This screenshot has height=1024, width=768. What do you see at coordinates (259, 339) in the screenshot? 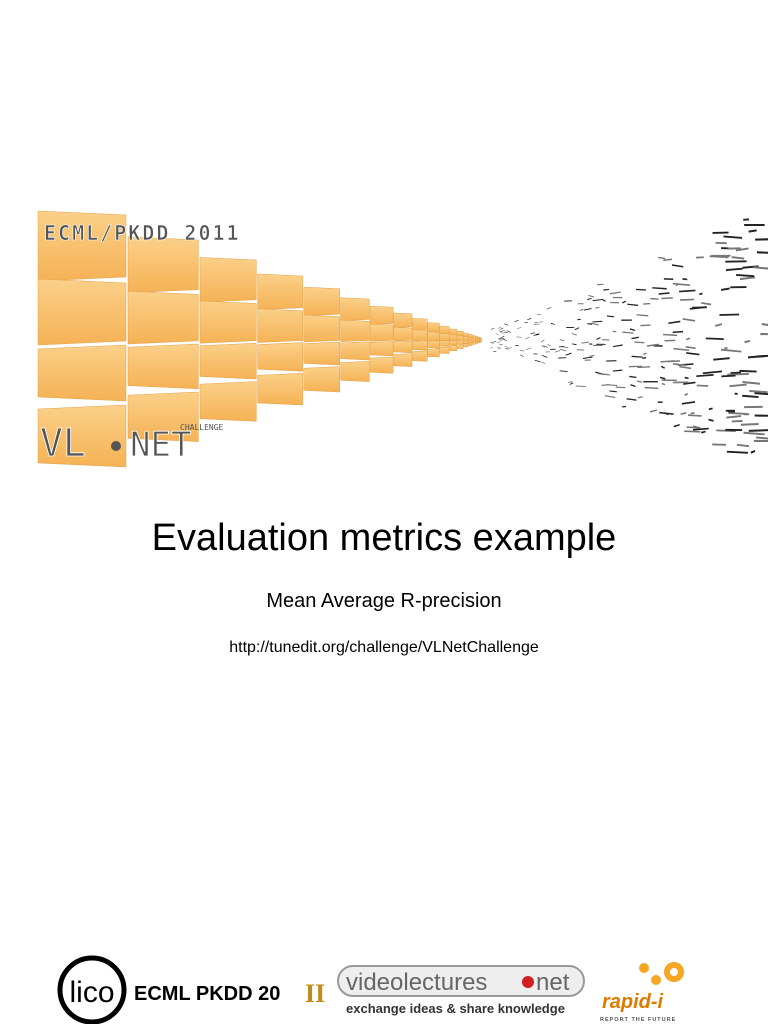
I see `banner-panels` at bounding box center [259, 339].